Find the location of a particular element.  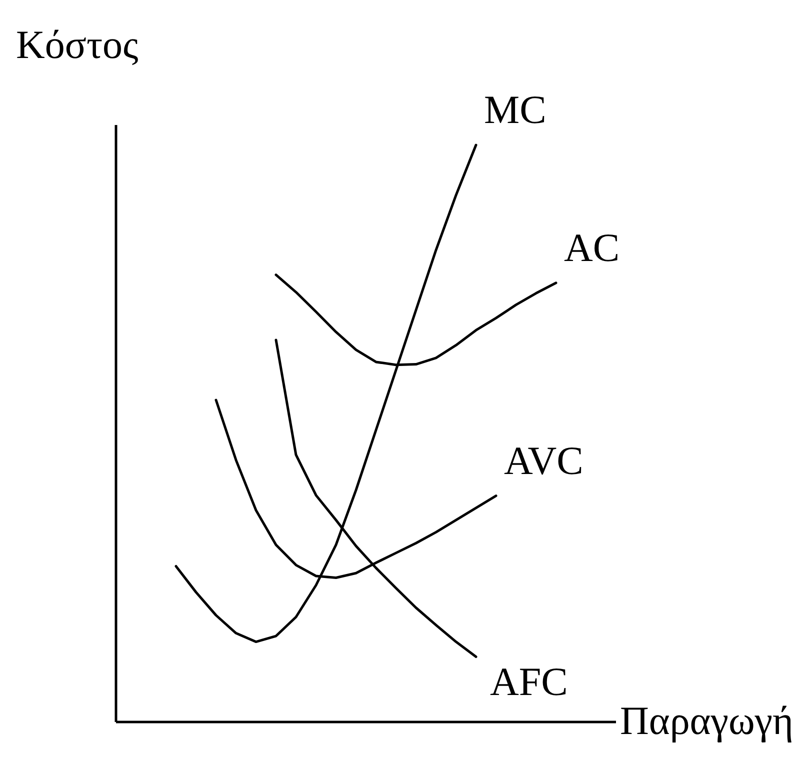

series-label: AC is located at coordinates (592, 247).